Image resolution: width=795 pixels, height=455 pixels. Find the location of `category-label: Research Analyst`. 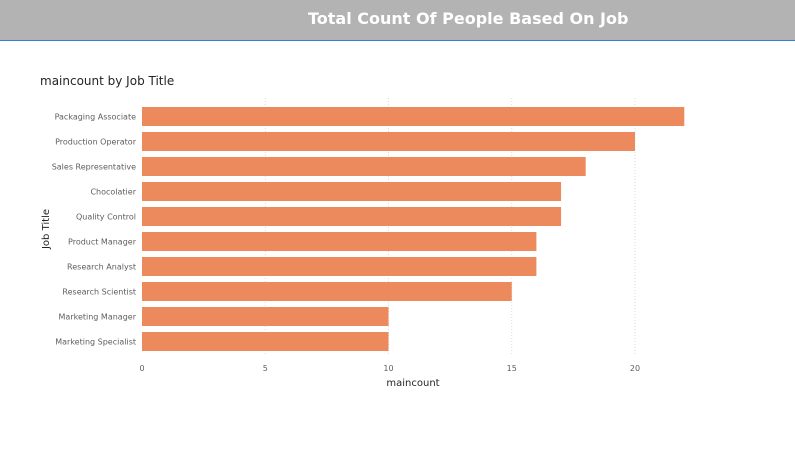

category-label: Research Analyst is located at coordinates (101, 267).